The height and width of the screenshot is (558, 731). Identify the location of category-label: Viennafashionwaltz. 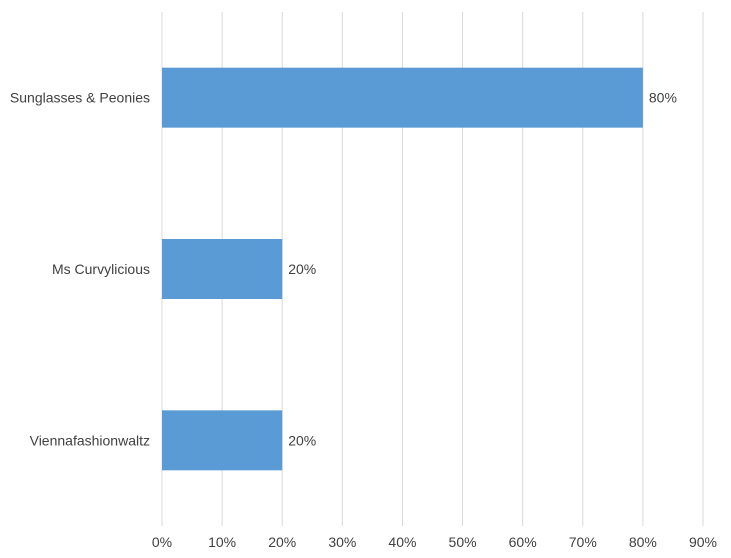
(90, 440).